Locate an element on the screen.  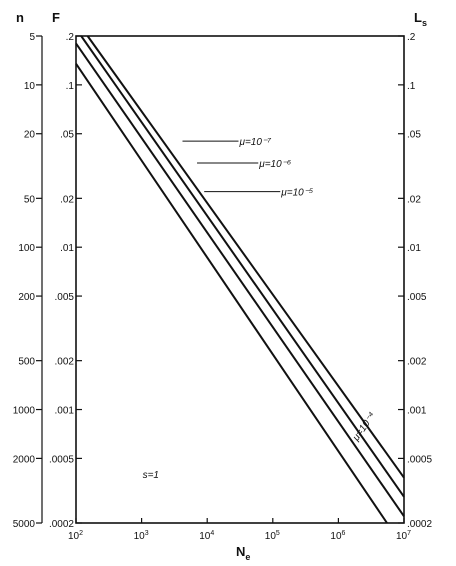
ls-tick-label-6: .002 is located at coordinates (417, 362).